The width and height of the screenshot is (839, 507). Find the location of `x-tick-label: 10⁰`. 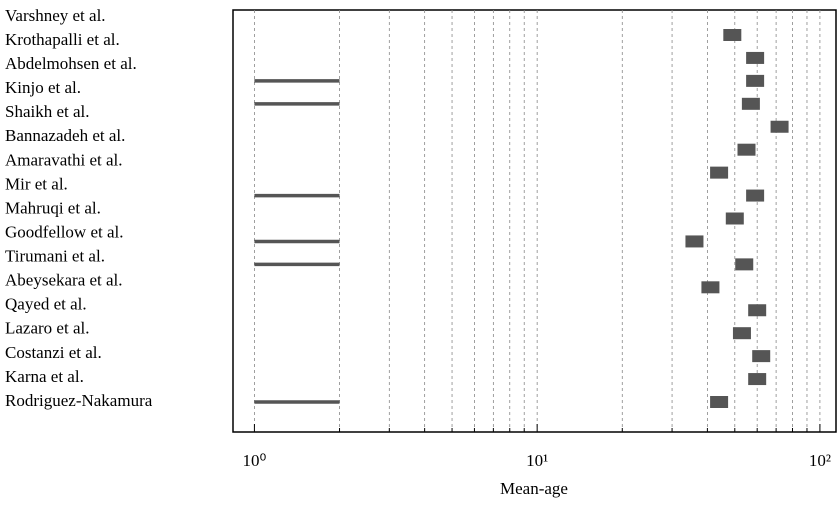

x-tick-label: 10⁰ is located at coordinates (254, 460).